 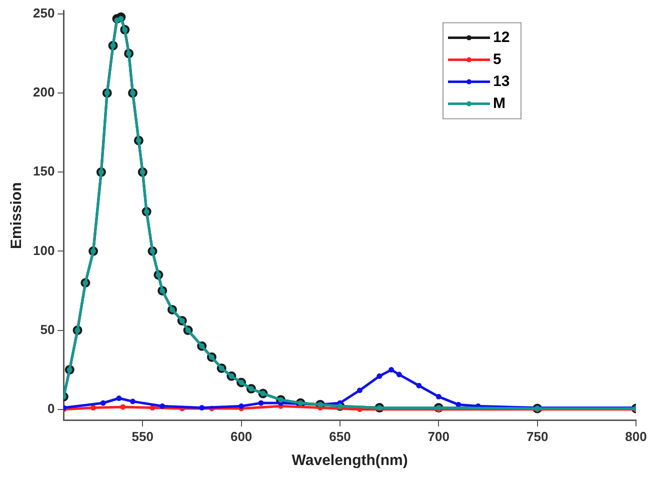 I want to click on x-tick-label: 750, so click(x=537, y=436).